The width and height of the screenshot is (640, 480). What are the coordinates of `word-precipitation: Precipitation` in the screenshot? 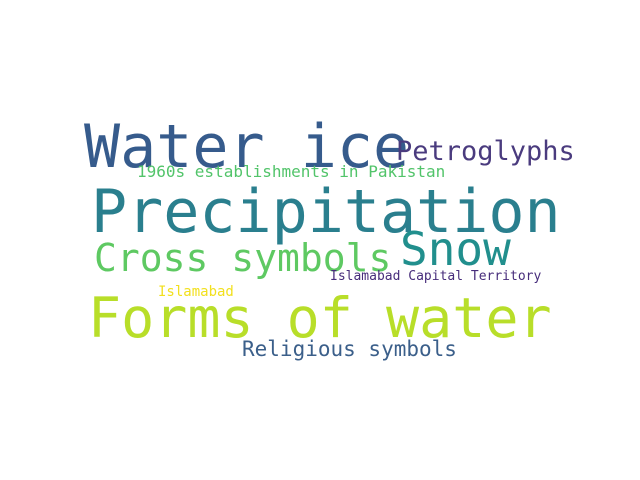 It's located at (326, 212).